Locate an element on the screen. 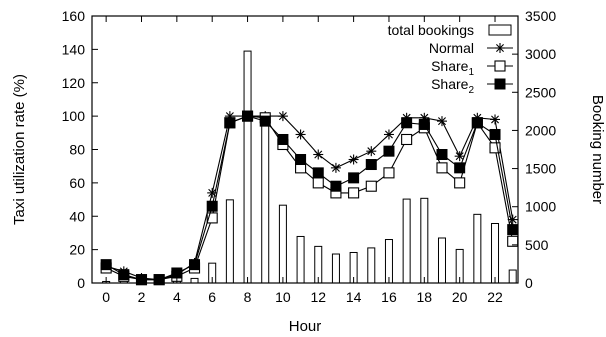  y-right-tick-label-1500: 1500 is located at coordinates (540, 169).